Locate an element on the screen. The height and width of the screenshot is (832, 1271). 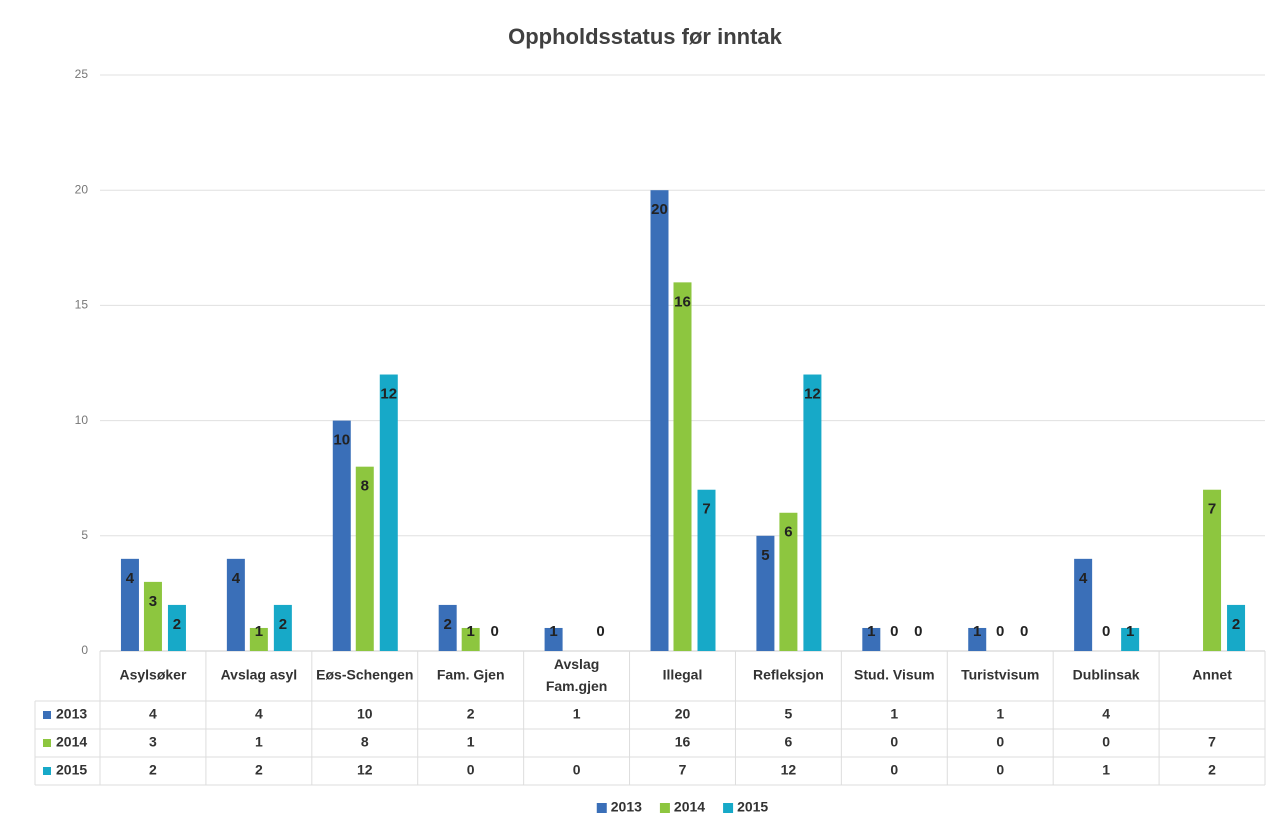
table-row-label: 2013 is located at coordinates (71, 714).